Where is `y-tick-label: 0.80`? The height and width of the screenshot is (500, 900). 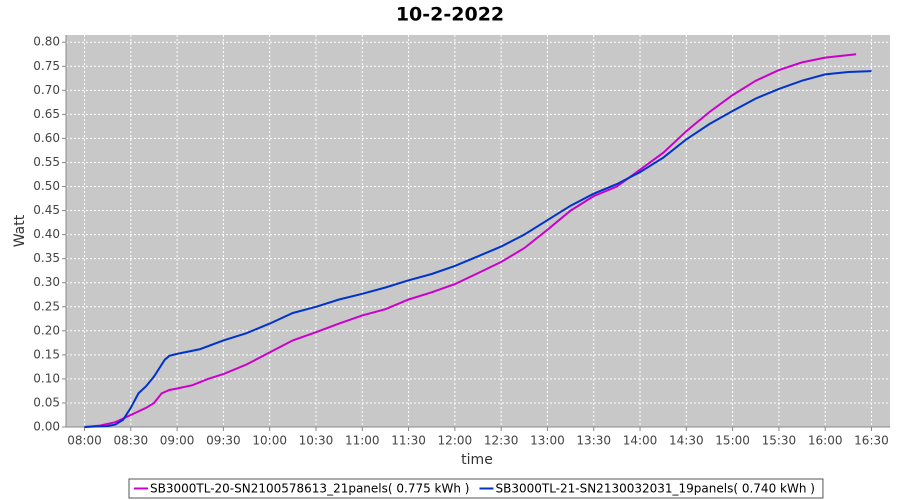 y-tick-label: 0.80 is located at coordinates (46, 42).